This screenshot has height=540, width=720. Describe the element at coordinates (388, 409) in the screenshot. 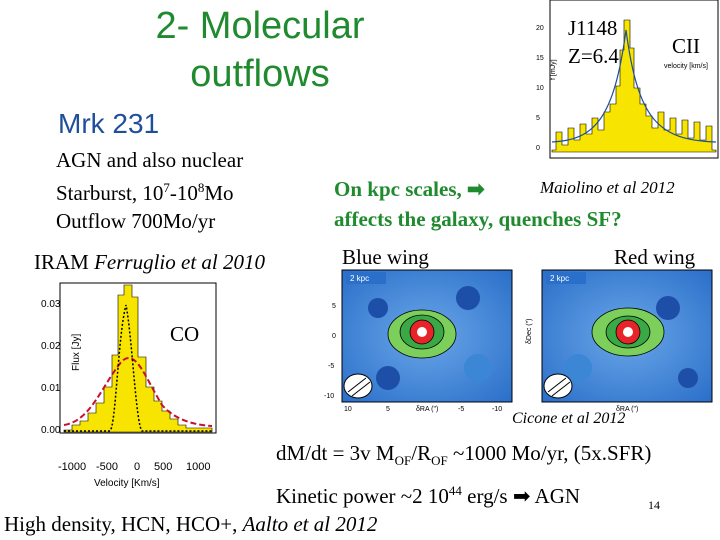

I see `map-xtick: 5` at that location.